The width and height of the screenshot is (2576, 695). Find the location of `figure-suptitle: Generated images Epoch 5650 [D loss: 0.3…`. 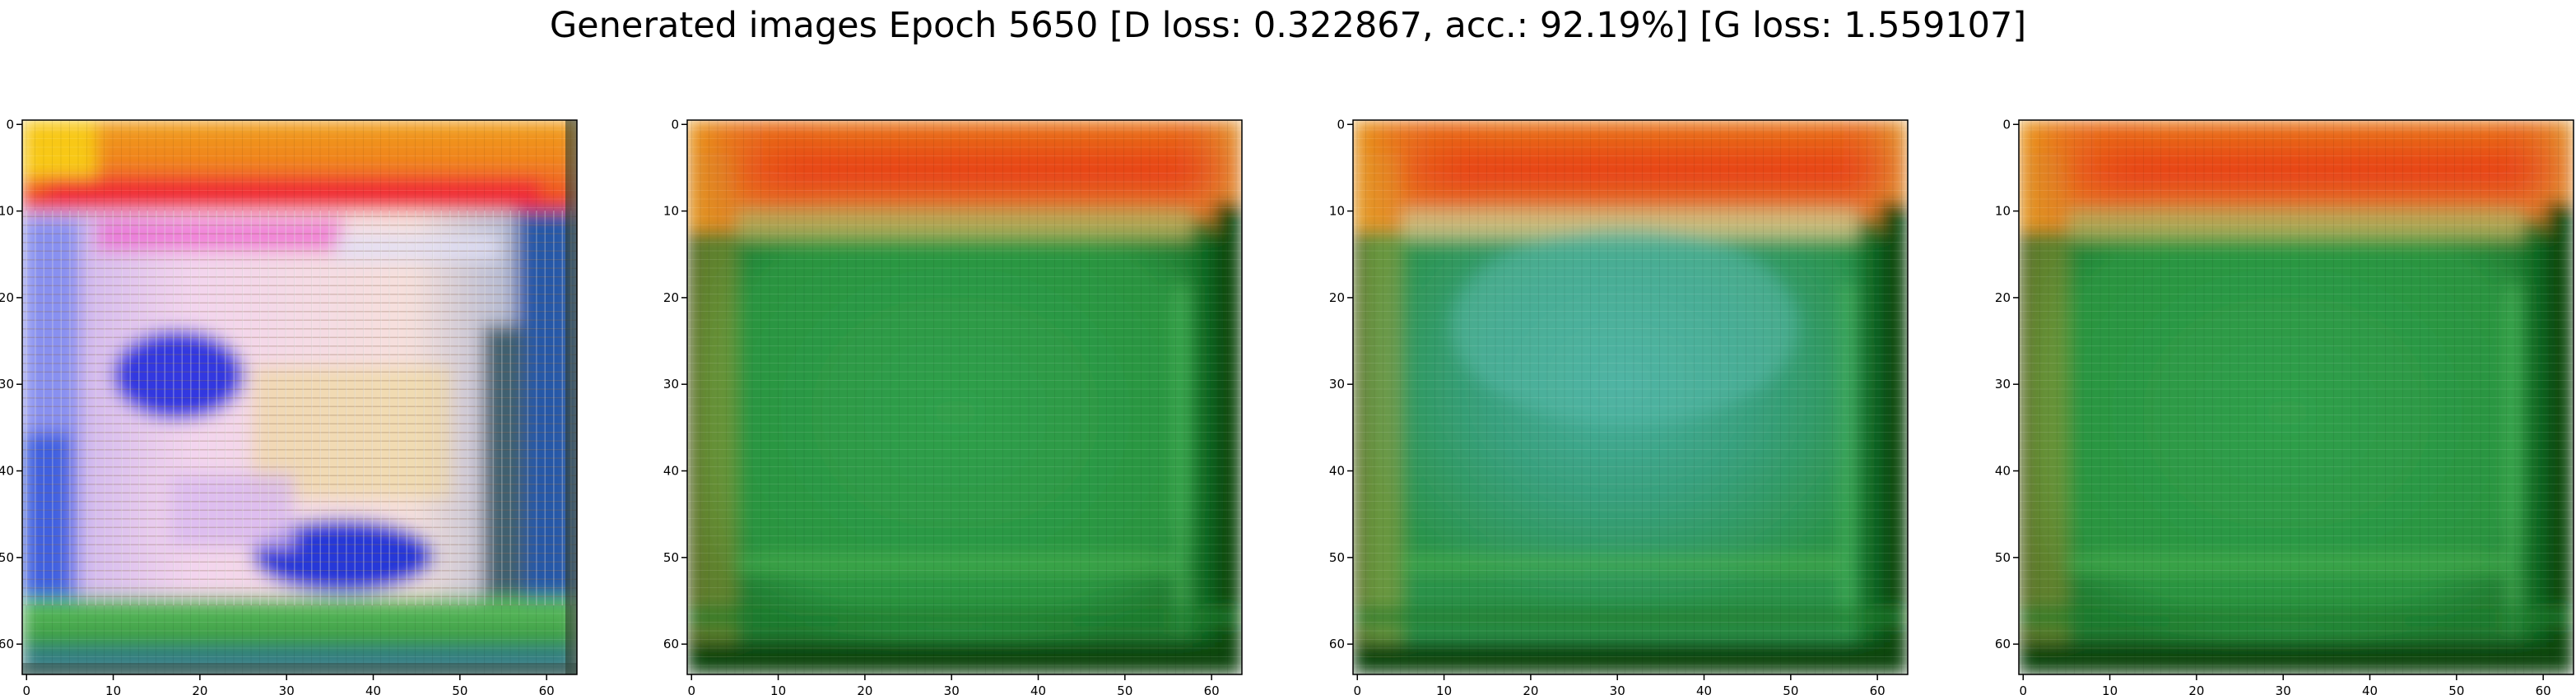

figure-suptitle: Generated images Epoch 5650 [D loss: 0.3… is located at coordinates (1288, 25).